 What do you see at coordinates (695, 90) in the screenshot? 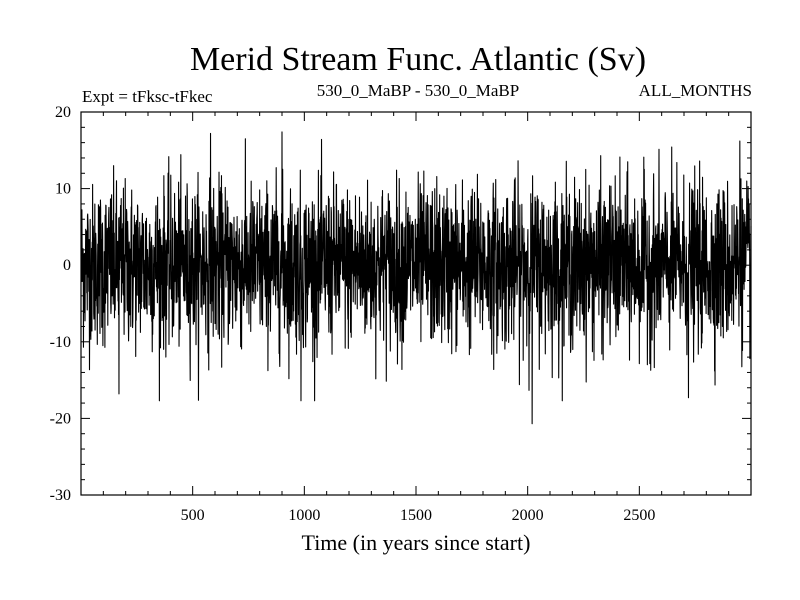
I see `season-label: ALL_MONTHS` at bounding box center [695, 90].